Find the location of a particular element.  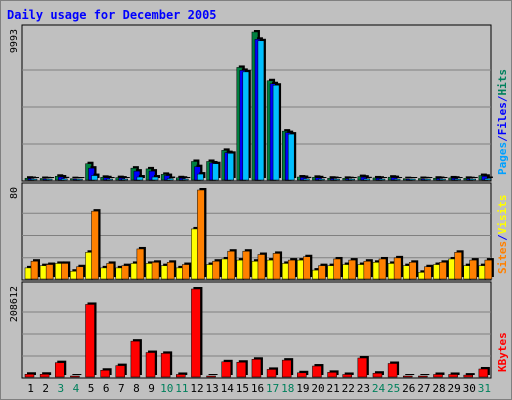

bar-kbytes-day-13-shadow is located at coordinates (213, 374).